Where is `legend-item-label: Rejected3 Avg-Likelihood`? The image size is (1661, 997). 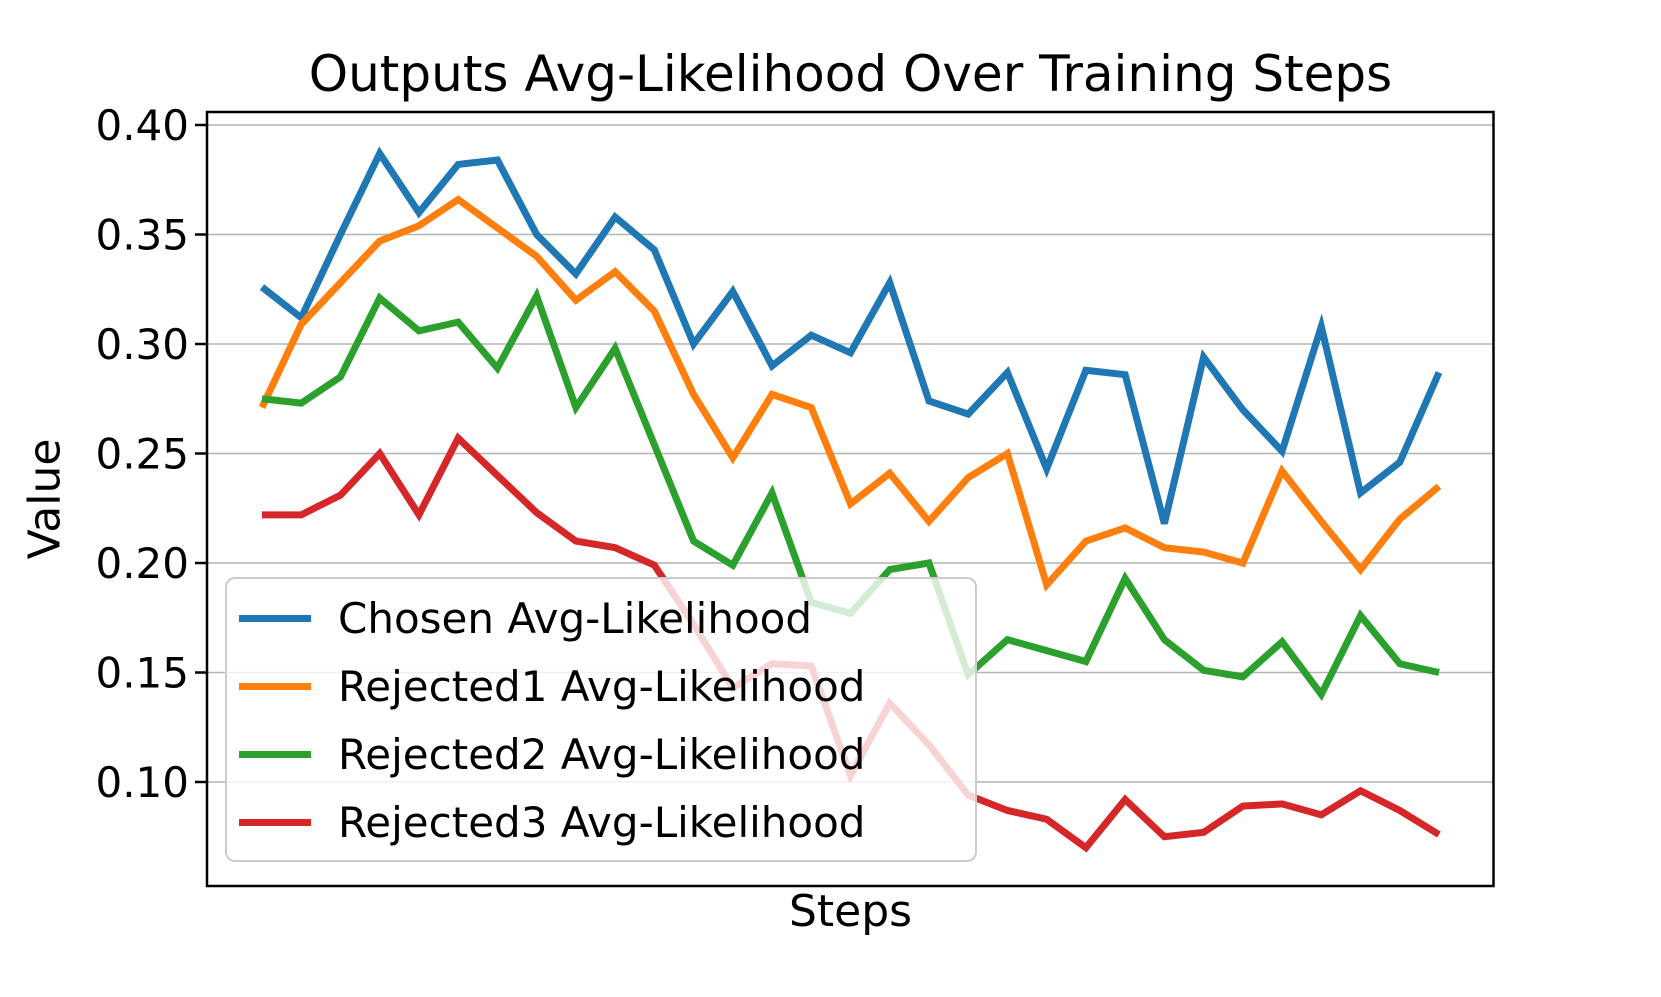
legend-item-label: Rejected3 Avg-Likelihood is located at coordinates (602, 822).